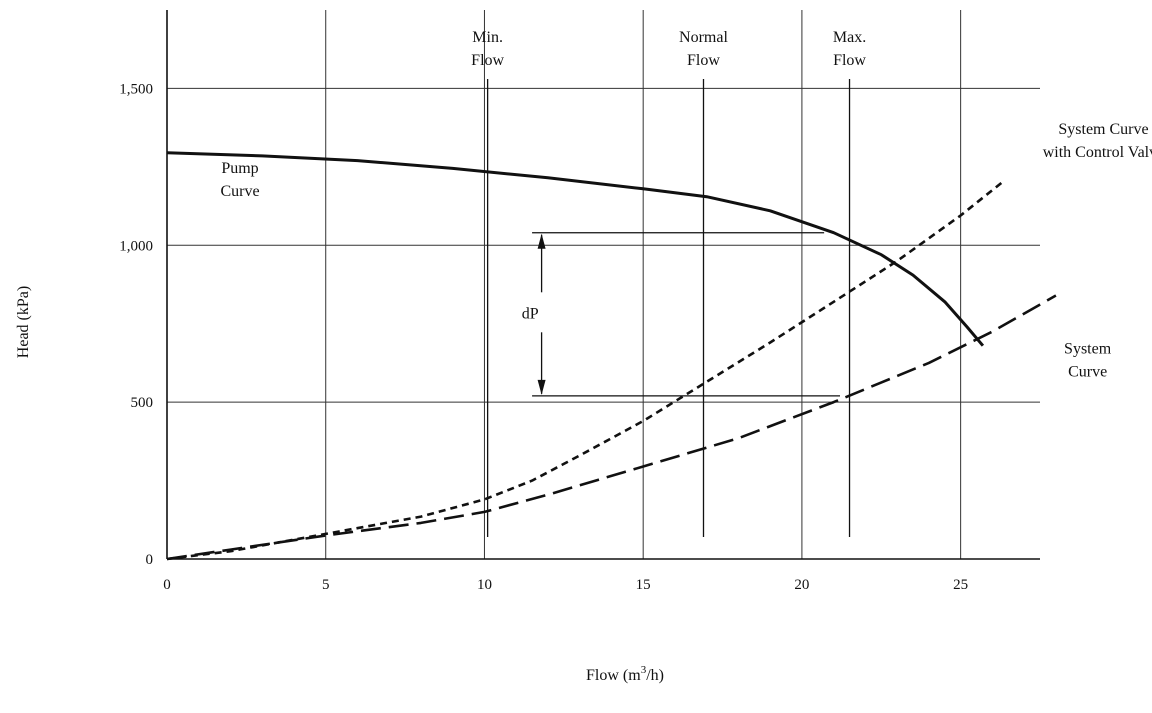 This screenshot has width=1152, height=713. I want to click on y-tick-label: 0, so click(150, 560).